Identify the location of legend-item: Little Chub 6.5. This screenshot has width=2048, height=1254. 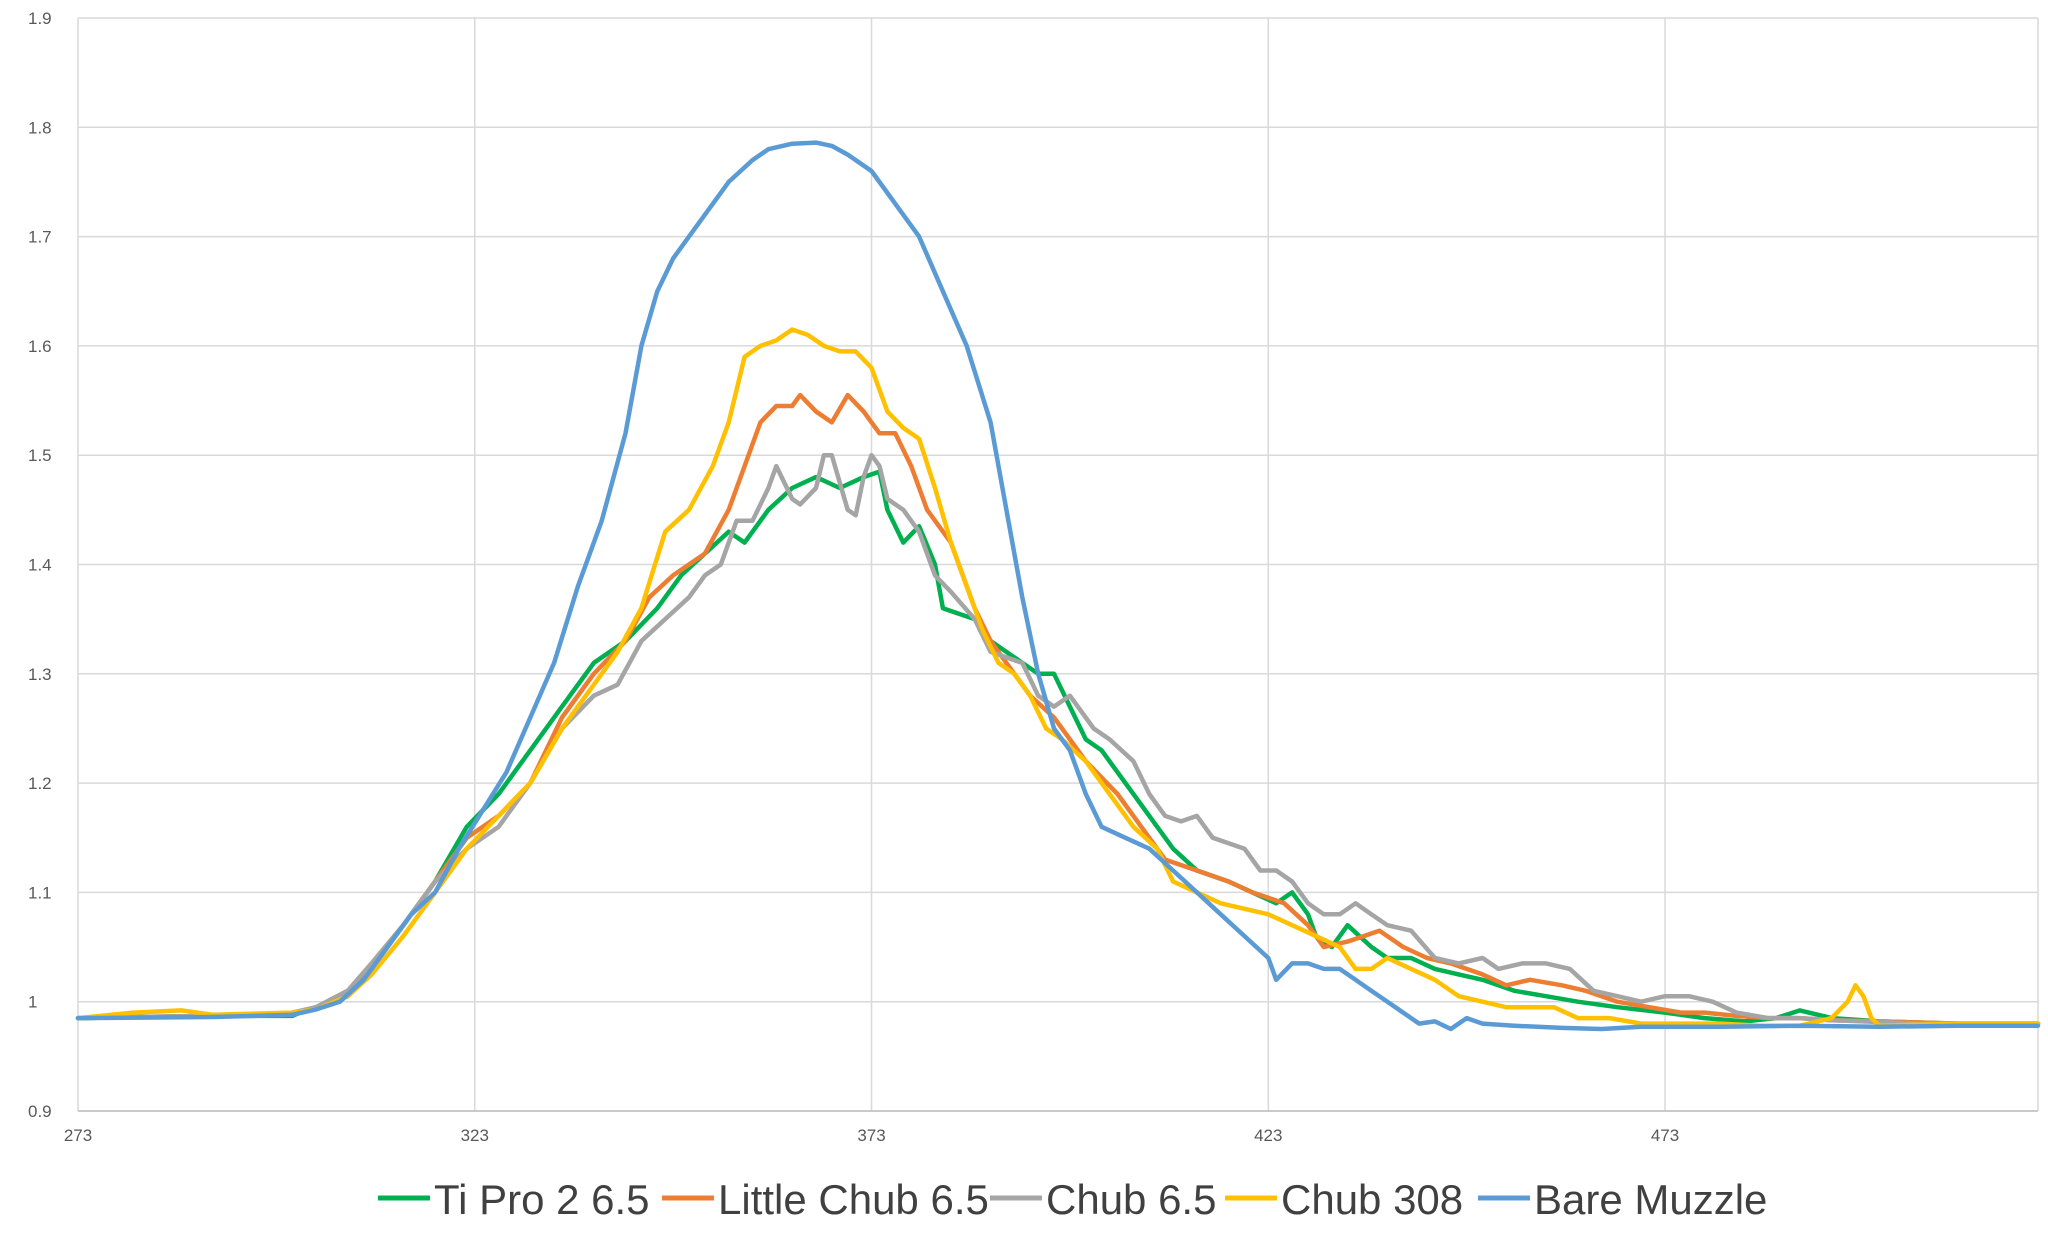
(825, 1199).